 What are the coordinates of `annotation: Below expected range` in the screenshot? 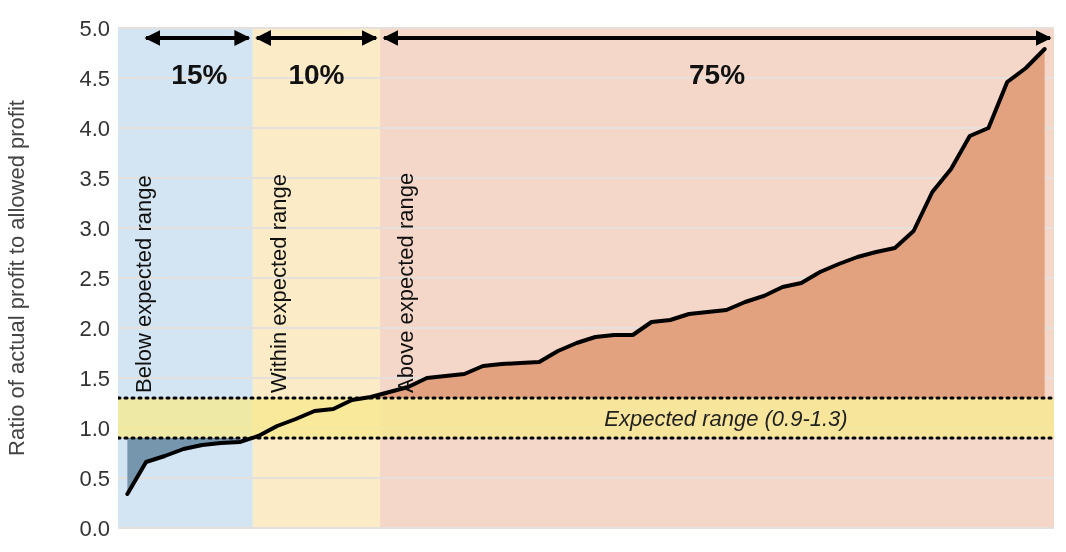 It's located at (143, 284).